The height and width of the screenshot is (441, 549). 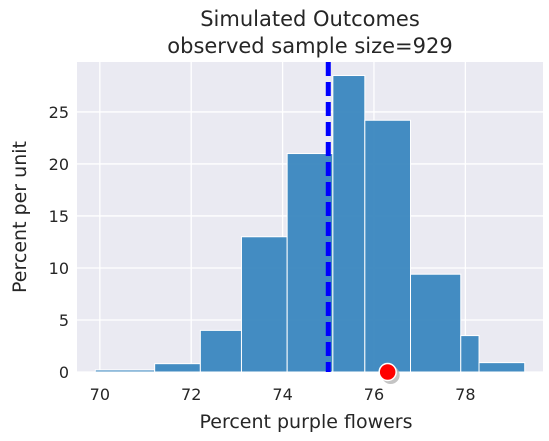 I want to click on x-tick-label: 78, so click(x=465, y=394).